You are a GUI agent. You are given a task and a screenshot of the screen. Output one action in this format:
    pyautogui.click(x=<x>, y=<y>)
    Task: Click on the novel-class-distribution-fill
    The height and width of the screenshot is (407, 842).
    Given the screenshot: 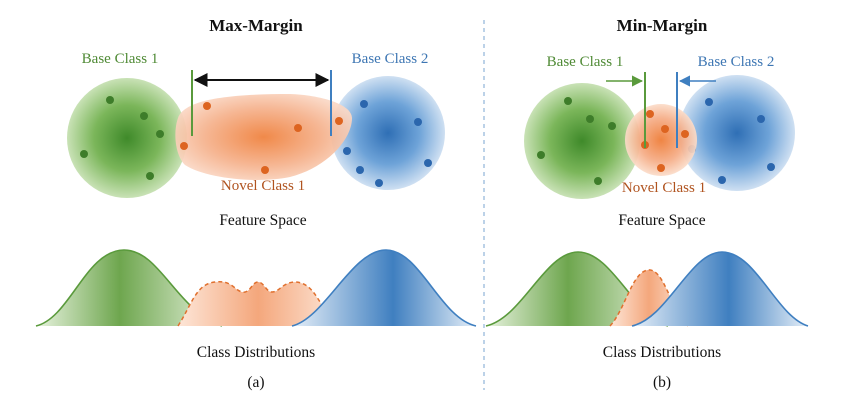 What is the action you would take?
    pyautogui.click(x=258, y=303)
    